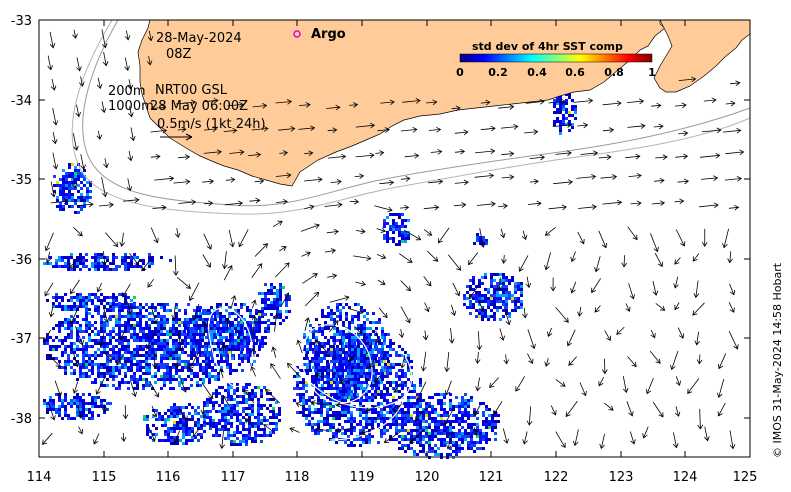 The width and height of the screenshot is (791, 492). Describe the element at coordinates (777, 360) in the screenshot. I see `credit-label: © IMOS 31-May-2024 14:58 Hobart` at that location.